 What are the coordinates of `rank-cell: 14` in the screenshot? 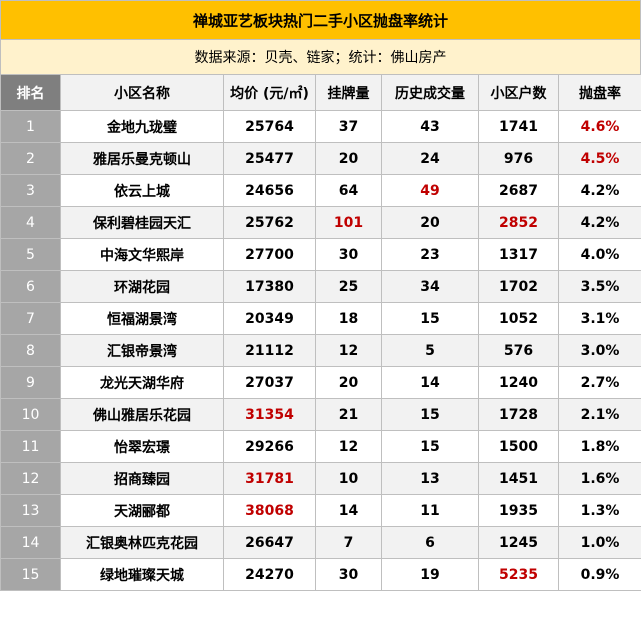 It's located at (30, 542).